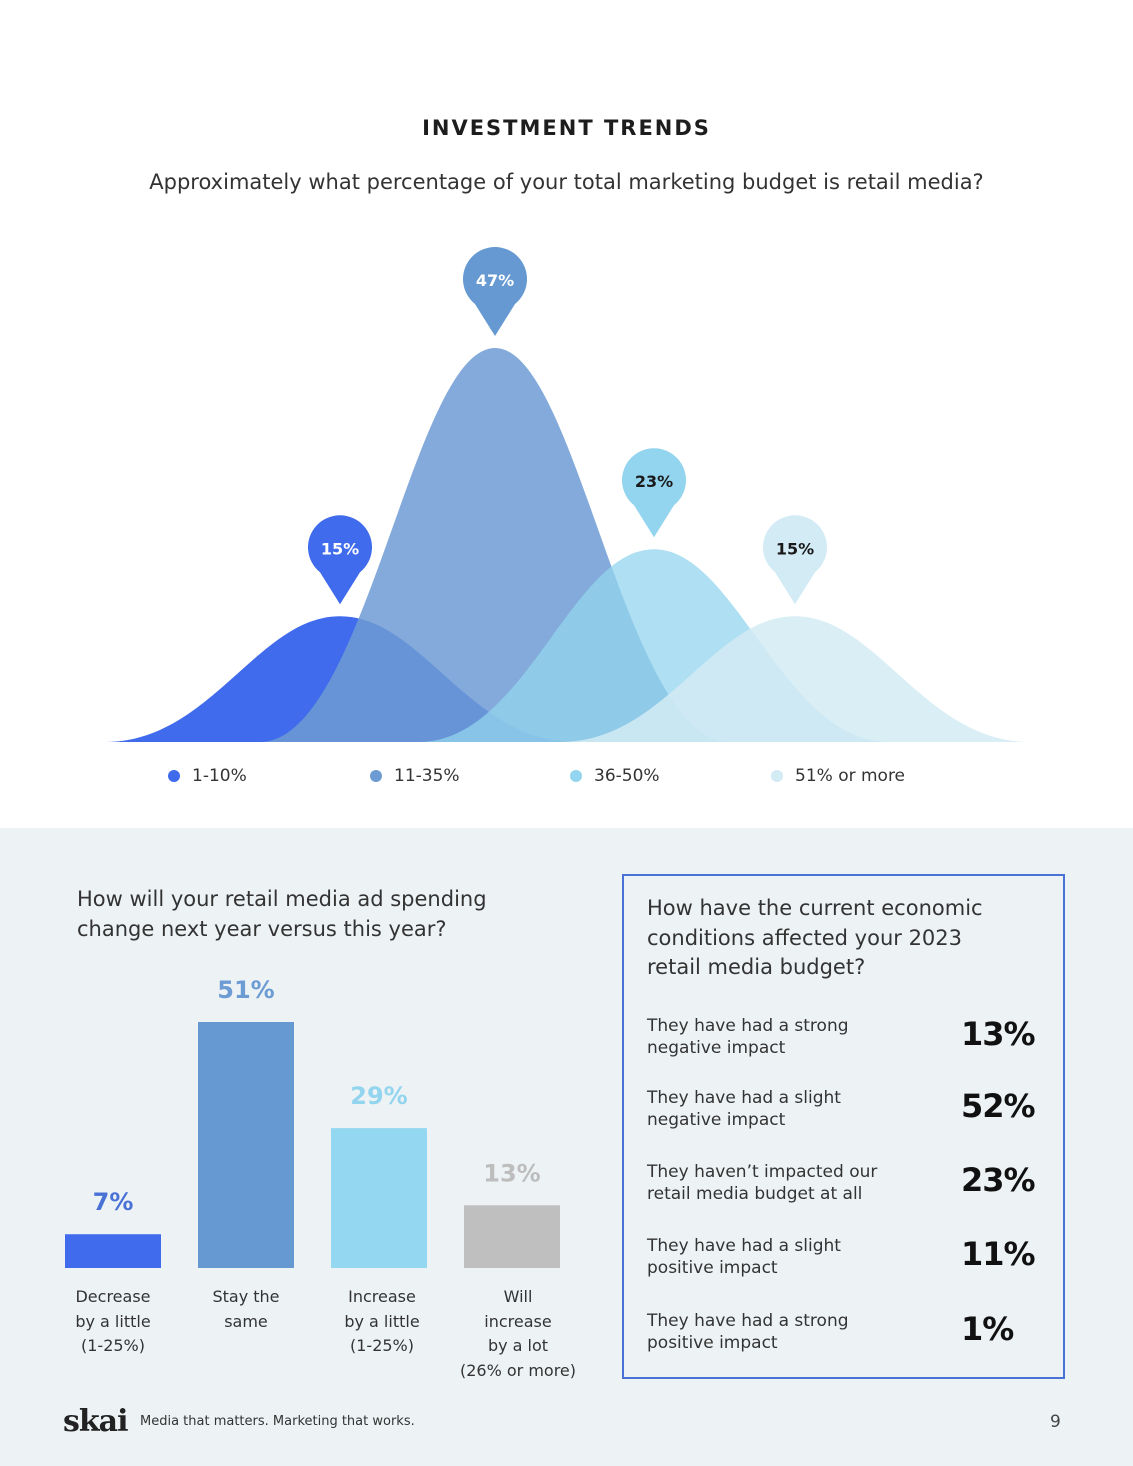 The height and width of the screenshot is (1466, 1133). What do you see at coordinates (815, 908) in the screenshot?
I see `impact-question-line: How have the current economic` at bounding box center [815, 908].